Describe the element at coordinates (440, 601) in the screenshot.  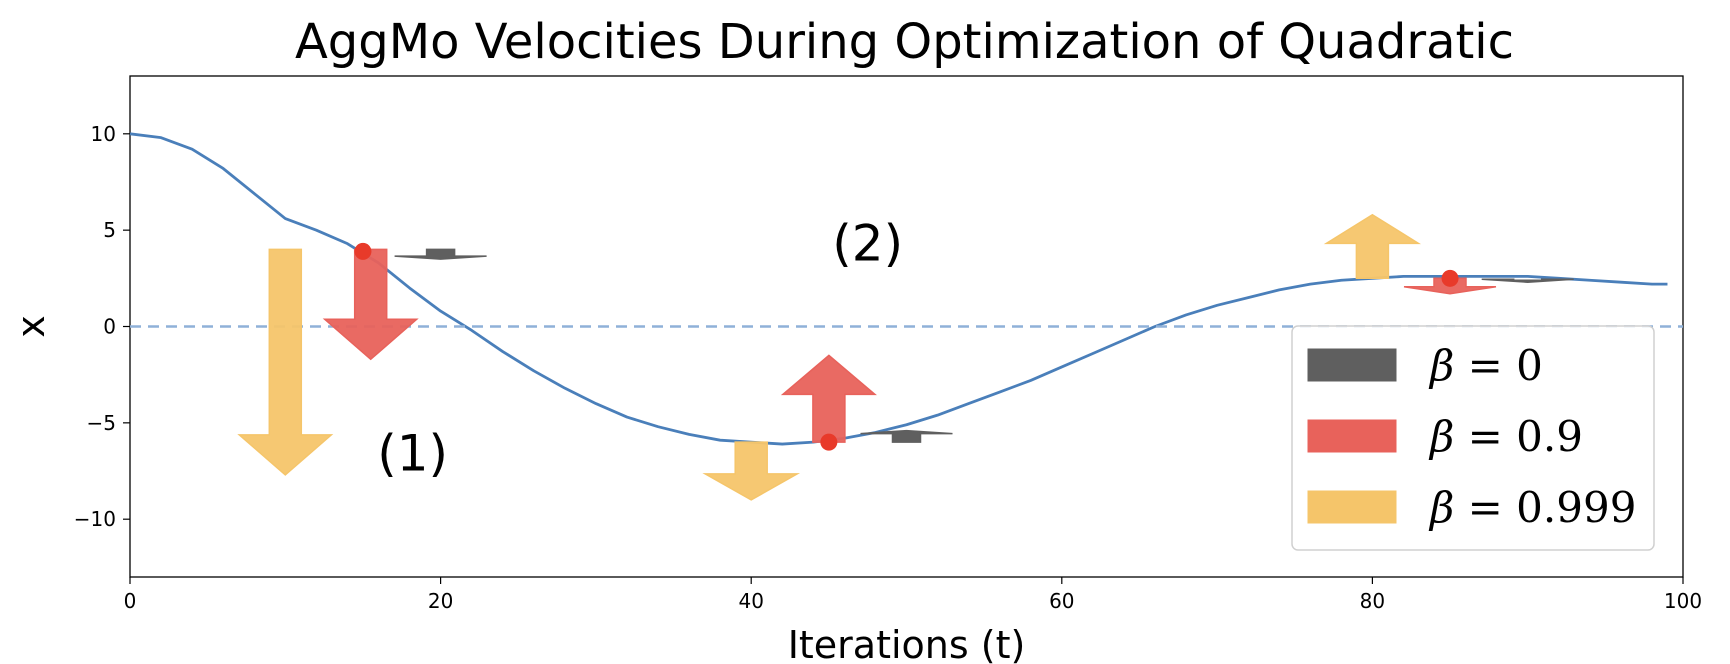
I see `x-tick-label: 20` at that location.